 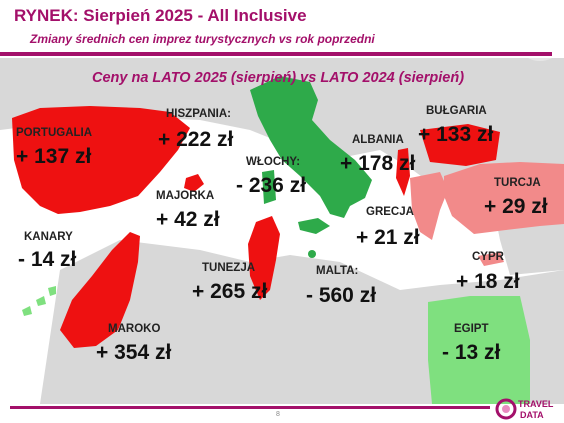 What do you see at coordinates (471, 352) in the screenshot?
I see `value-egipt: - 13 zł` at bounding box center [471, 352].